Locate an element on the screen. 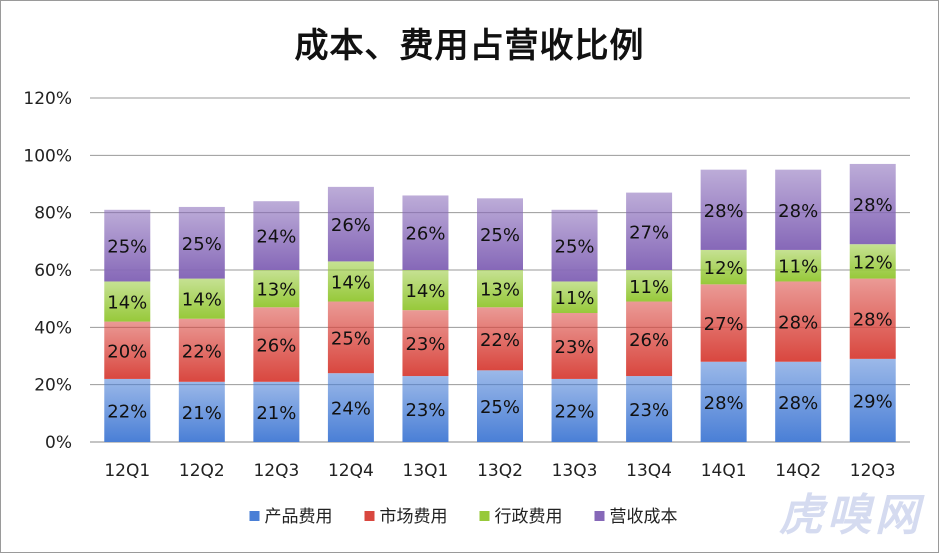 This screenshot has width=939, height=553. data-label: 13% is located at coordinates (276, 290).